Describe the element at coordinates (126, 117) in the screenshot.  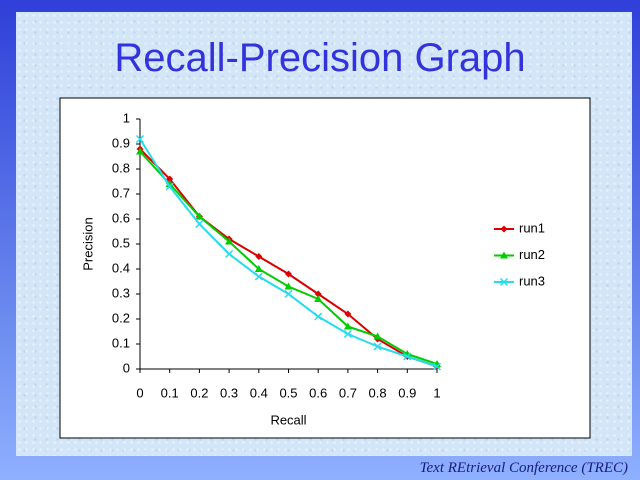
I see `y-tick-label: 1` at that location.